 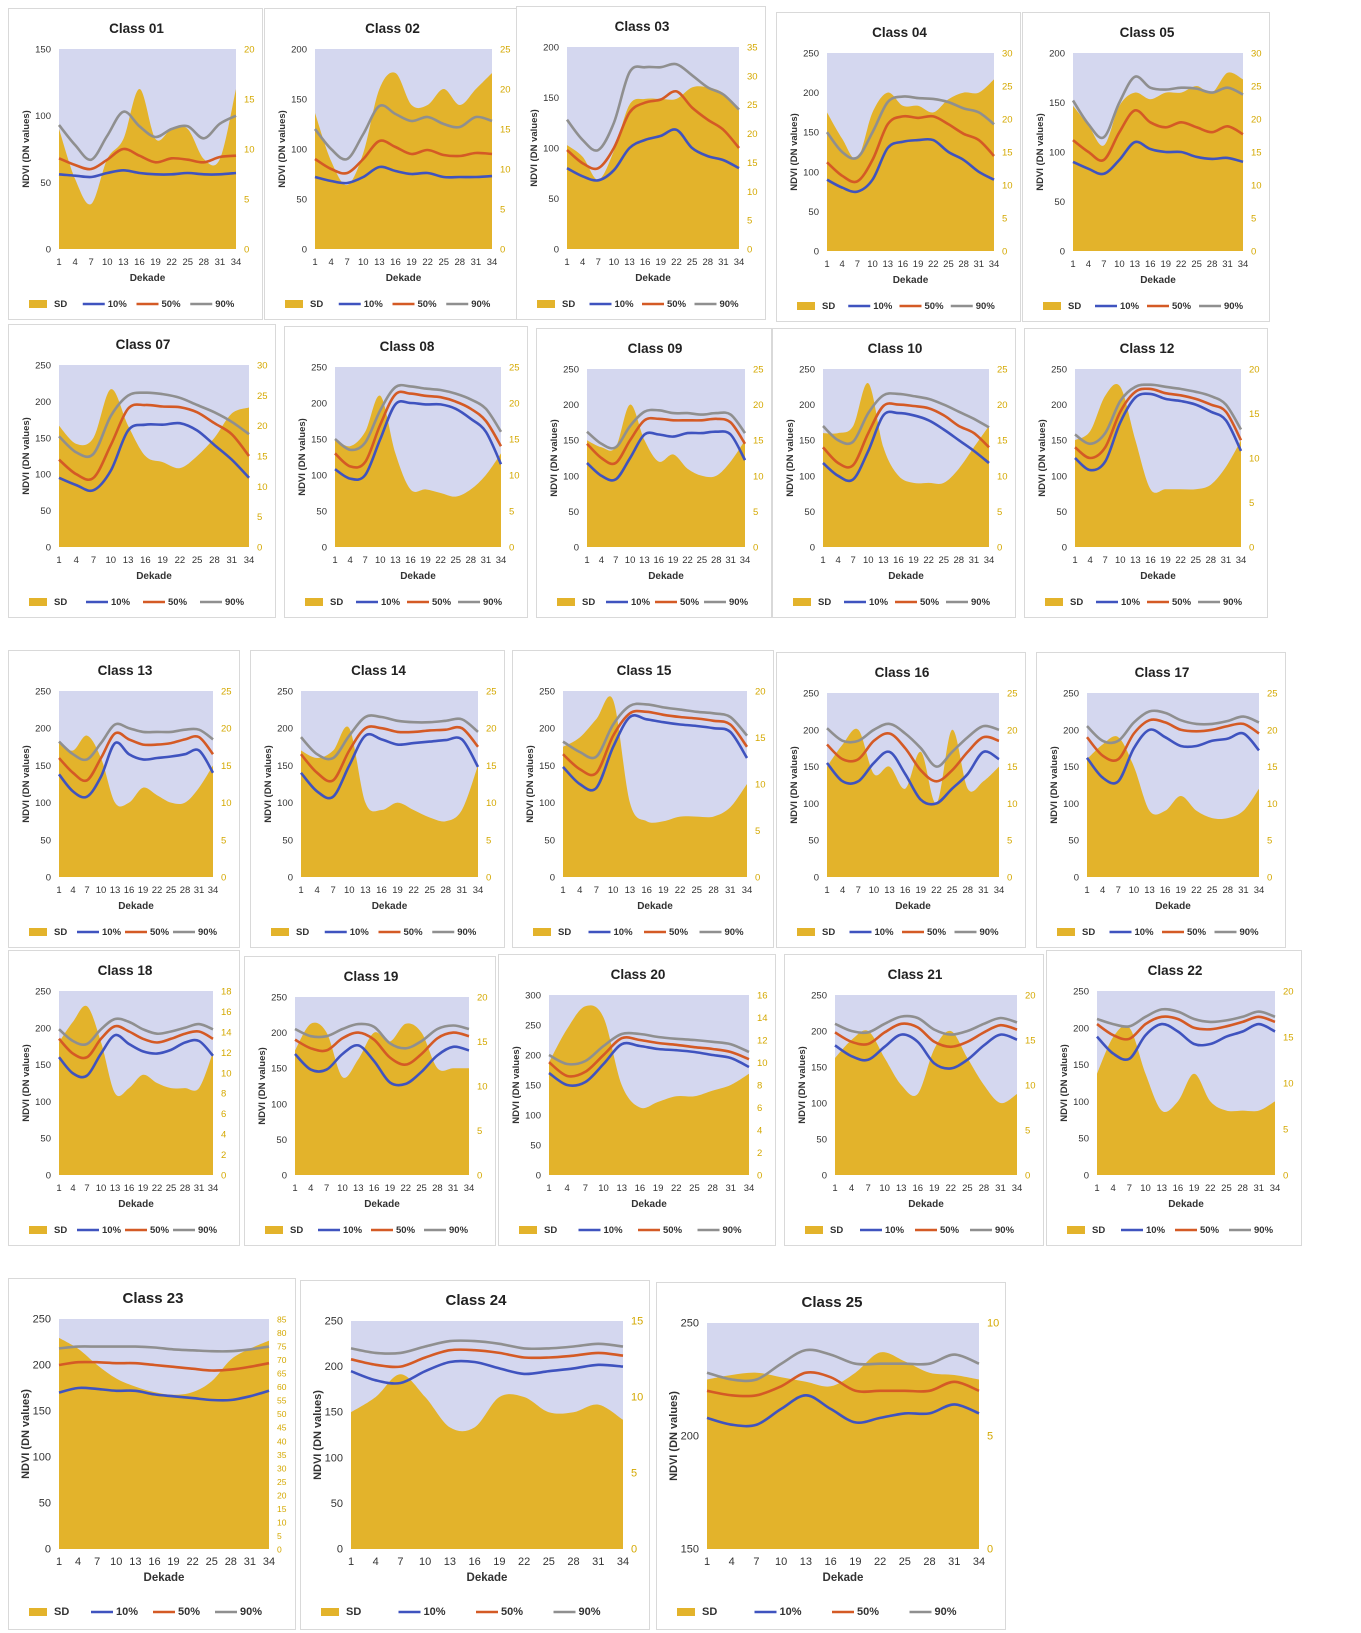 I want to click on chart-title: Class 23, so click(x=153, y=1298).